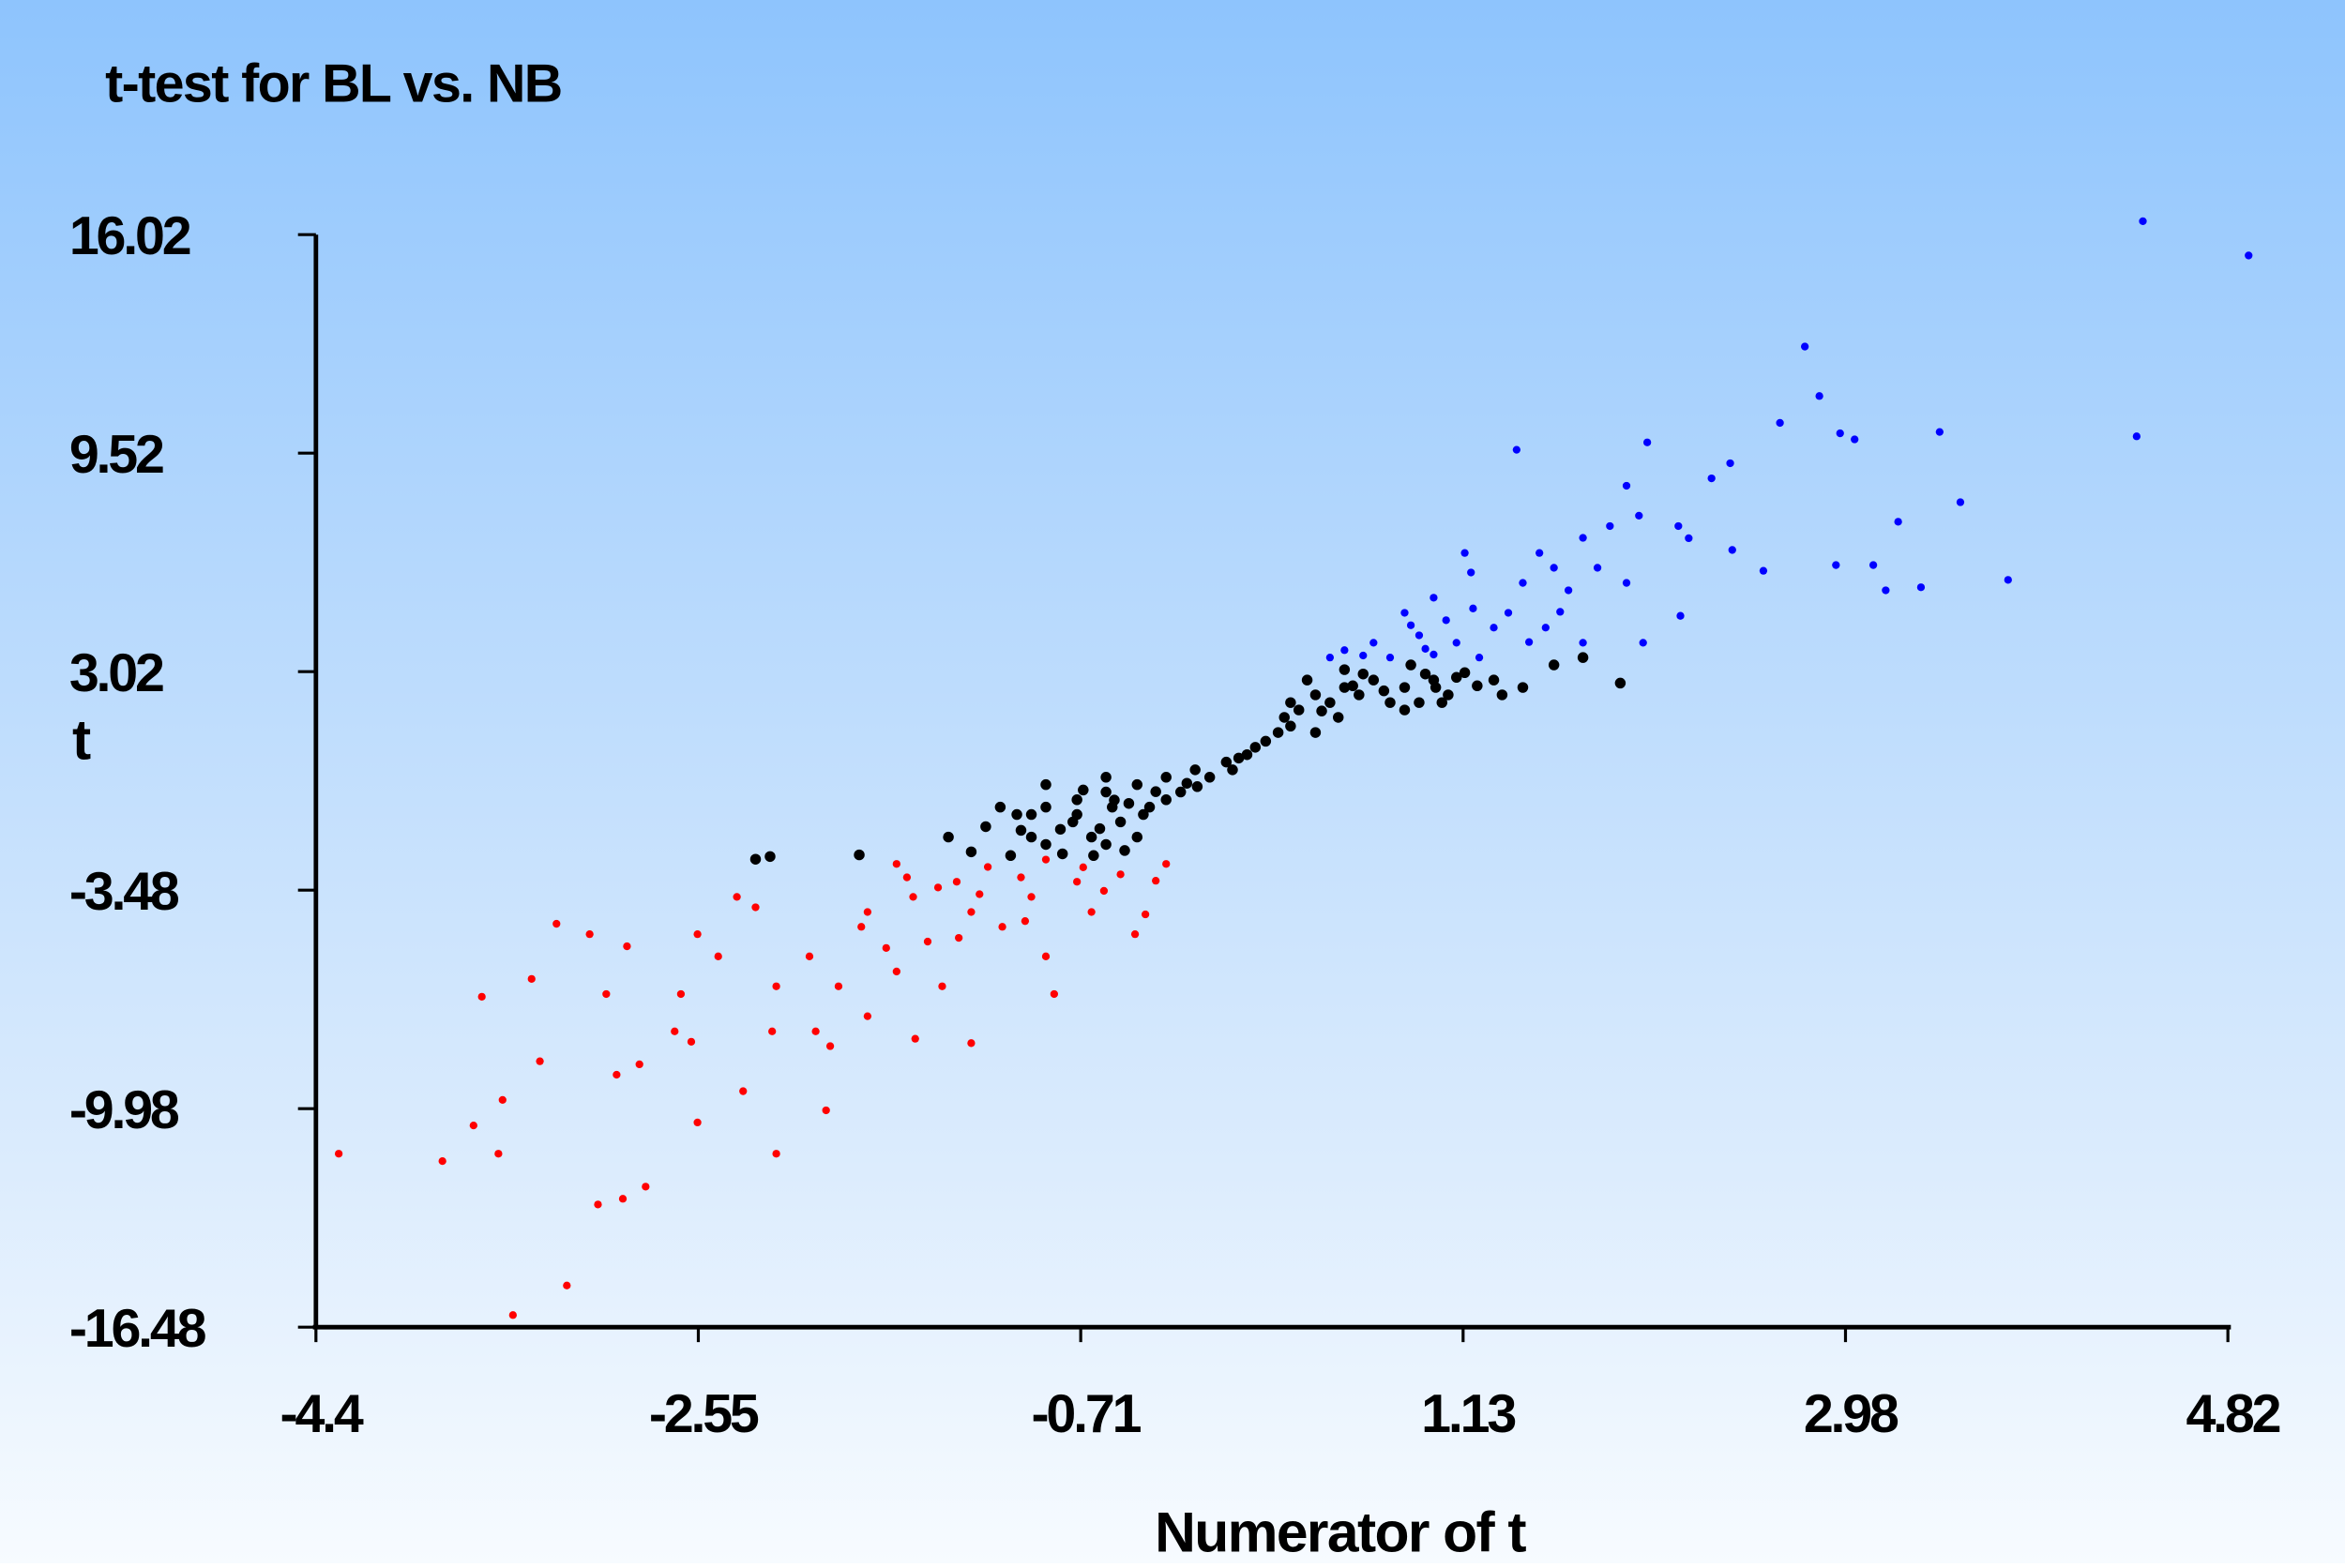 This screenshot has height=1568, width=2345. Describe the element at coordinates (129, 236) in the screenshot. I see `y-tick-label: 16.02` at that location.